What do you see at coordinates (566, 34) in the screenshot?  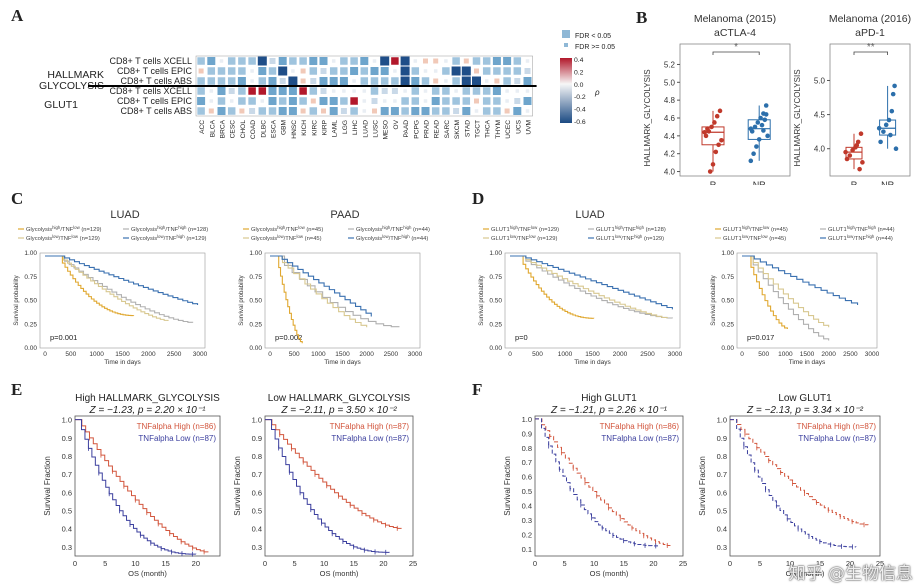 I see `legend-fdr-low-swatch` at bounding box center [566, 34].